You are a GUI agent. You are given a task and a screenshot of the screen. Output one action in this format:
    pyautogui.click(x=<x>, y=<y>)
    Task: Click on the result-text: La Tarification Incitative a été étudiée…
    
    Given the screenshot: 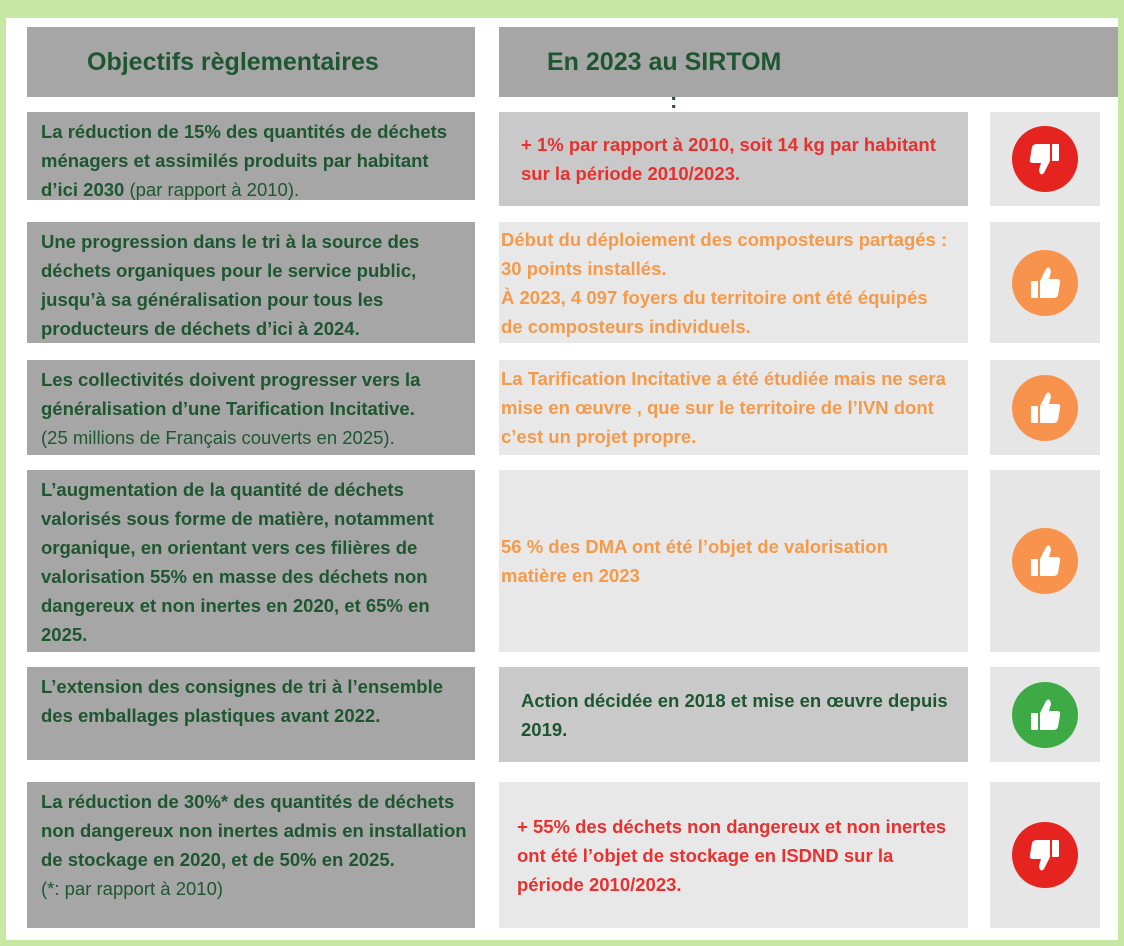 What is the action you would take?
    pyautogui.click(x=723, y=407)
    